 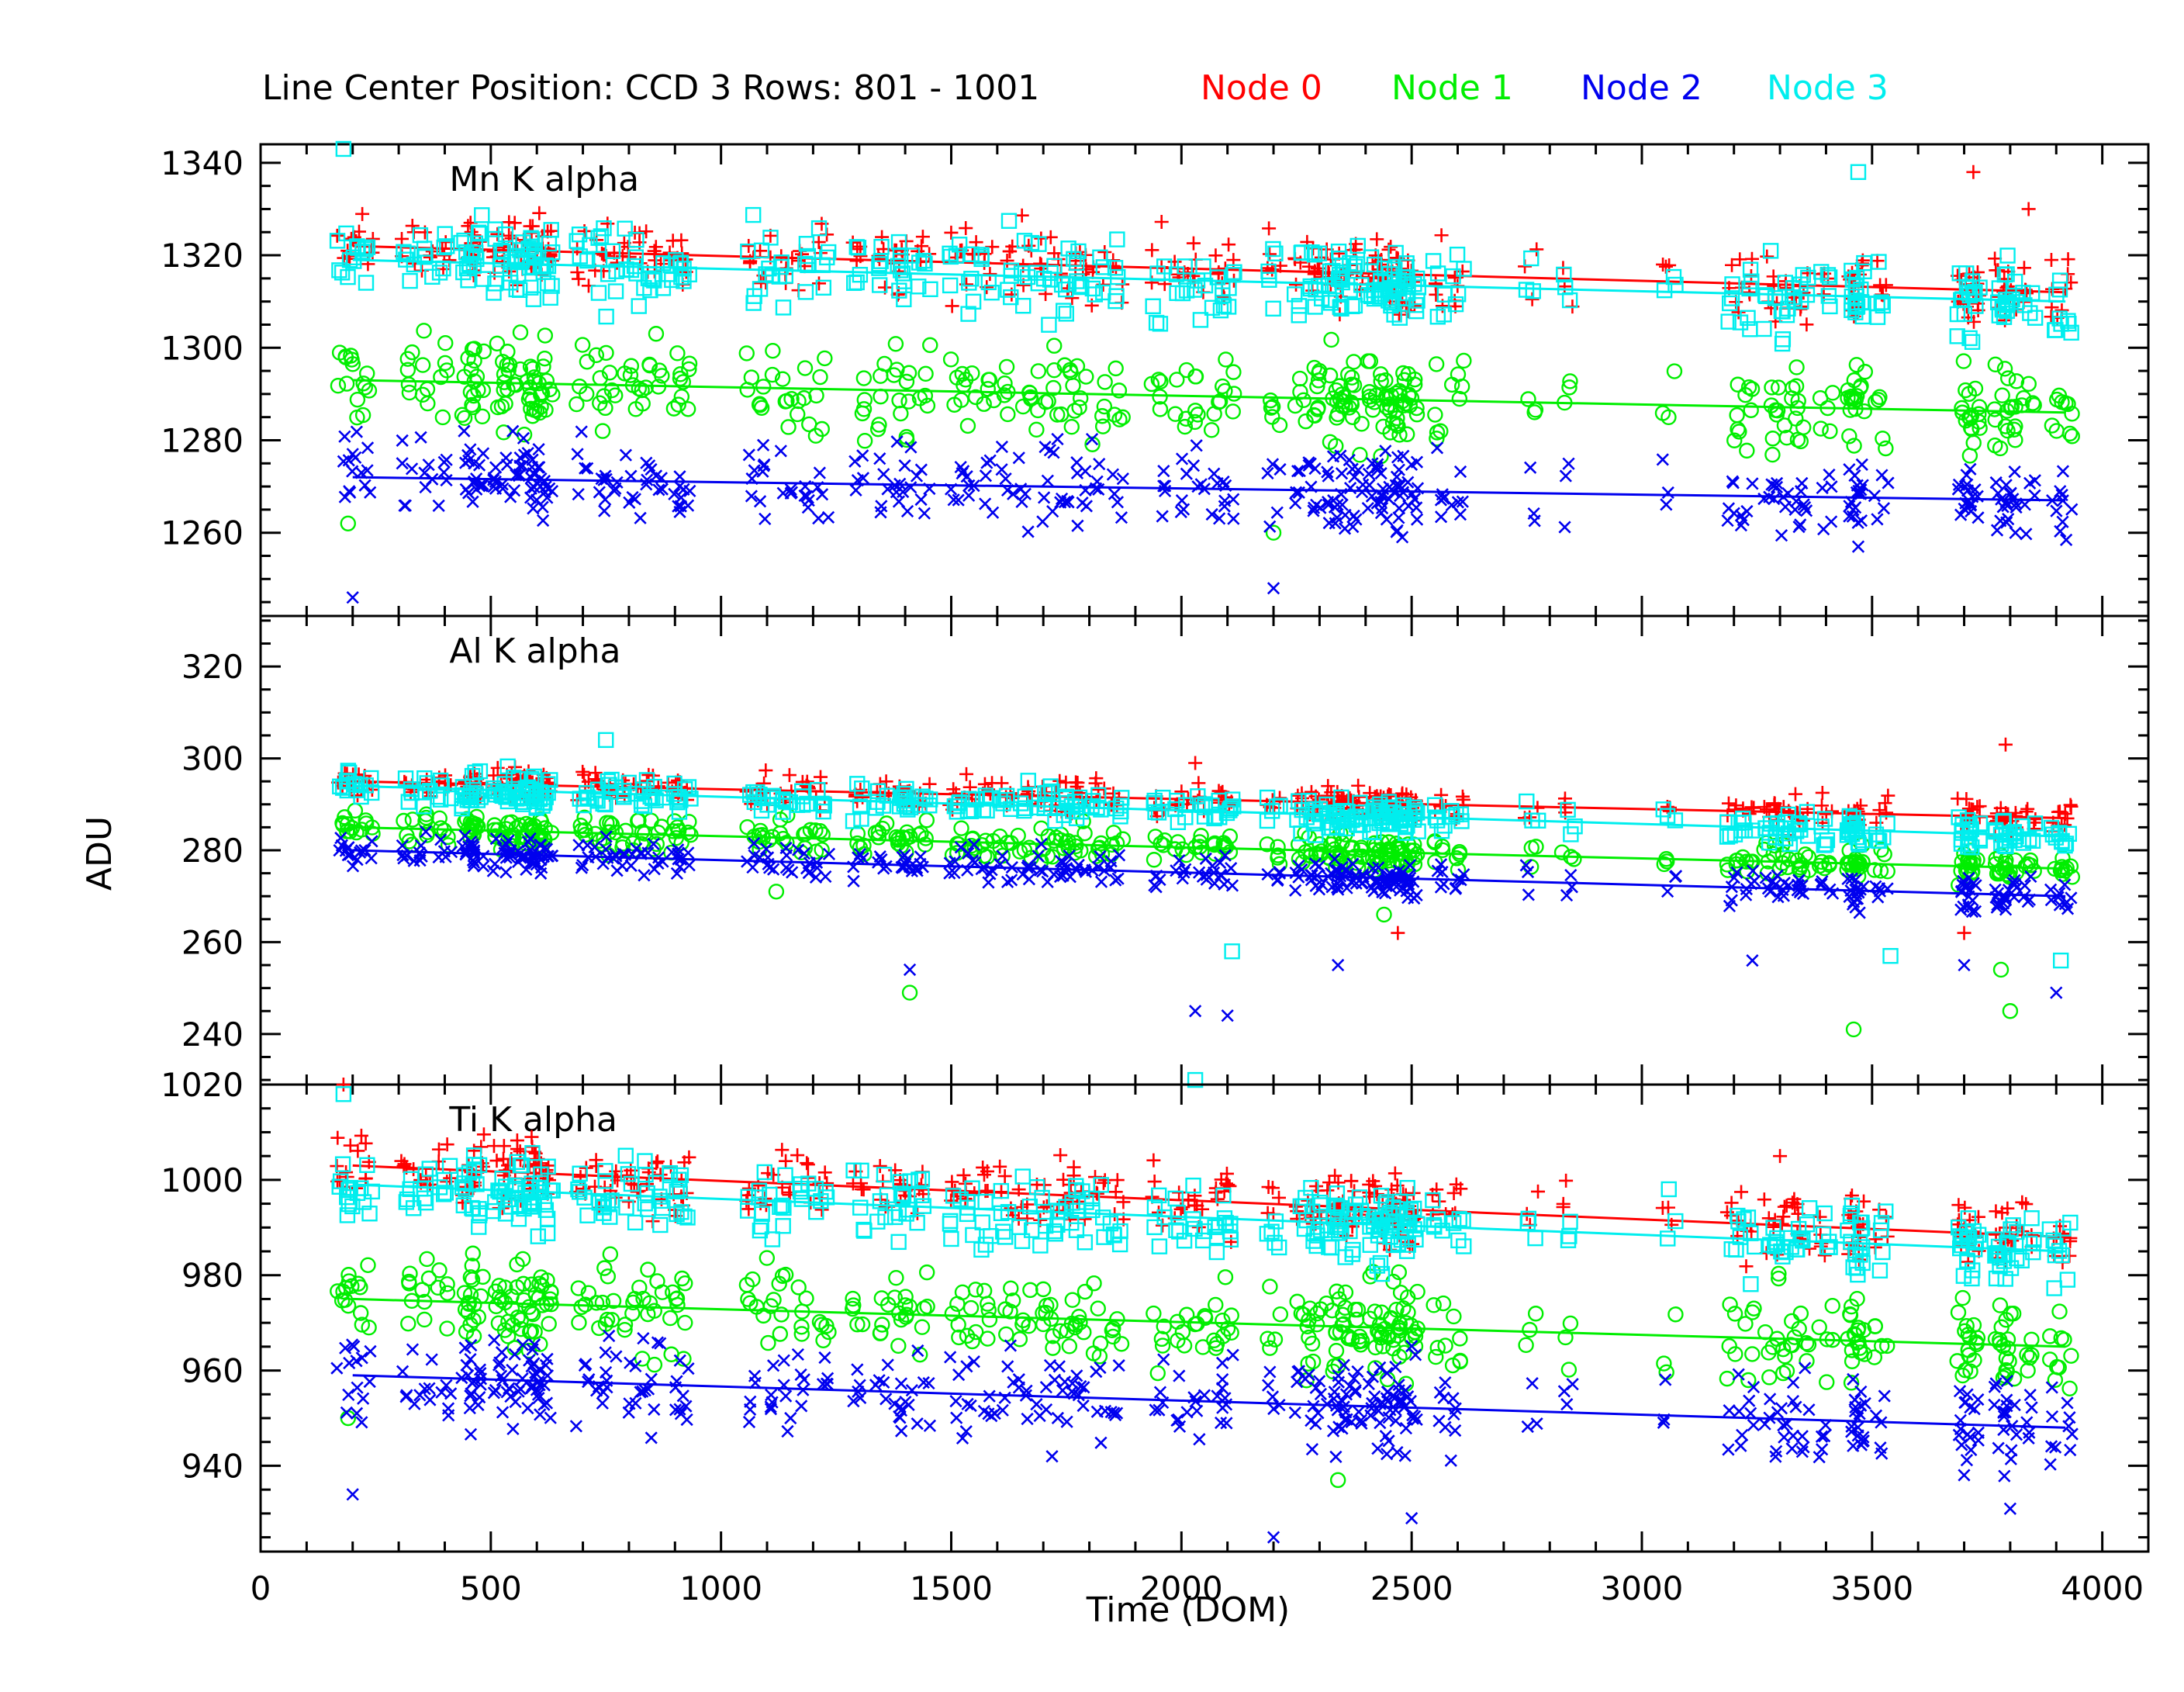 What do you see at coordinates (212, 1276) in the screenshot?
I see `y-tick-label: 980` at bounding box center [212, 1276].